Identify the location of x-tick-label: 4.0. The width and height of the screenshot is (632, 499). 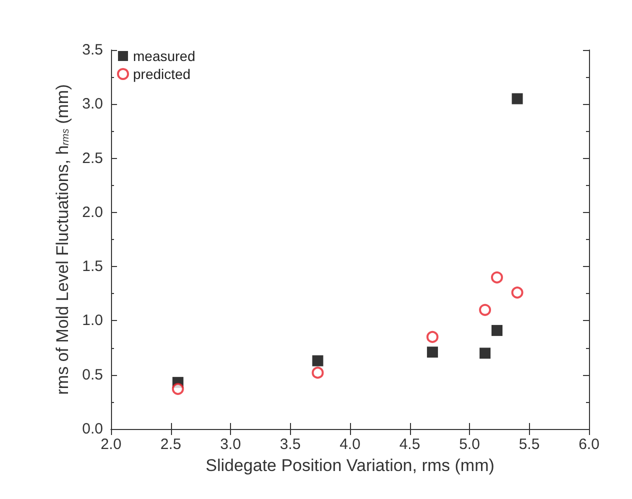
(350, 444).